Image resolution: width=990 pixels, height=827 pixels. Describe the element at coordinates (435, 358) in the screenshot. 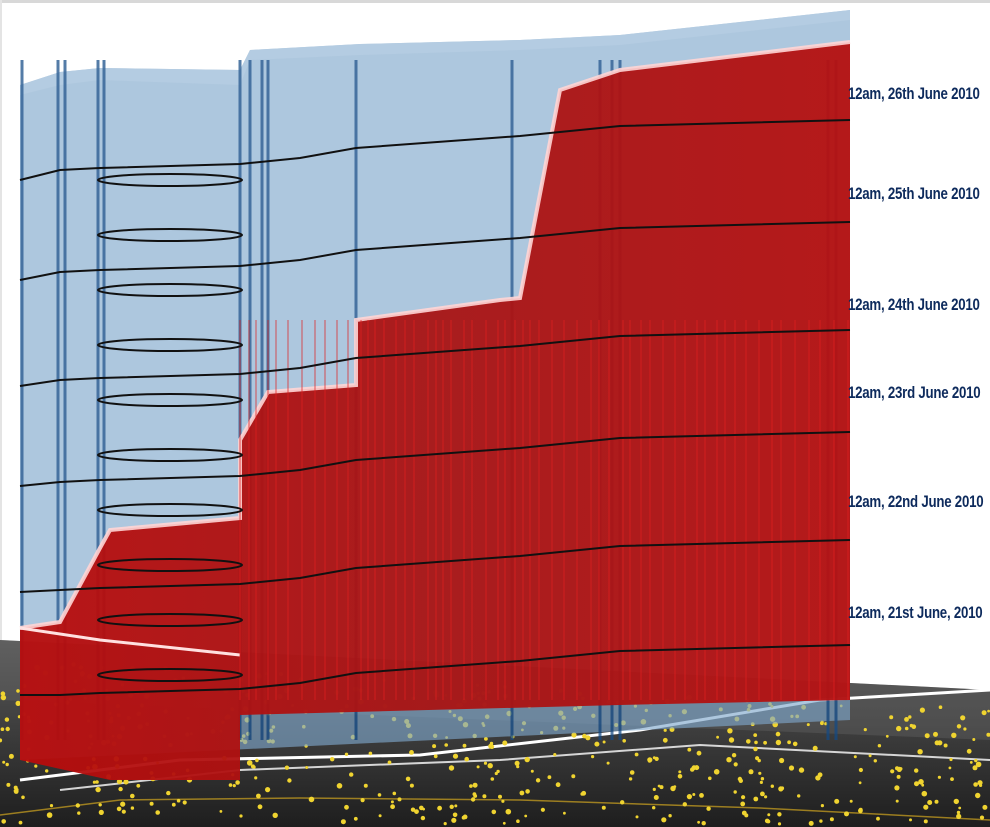

I see `time-ring` at that location.